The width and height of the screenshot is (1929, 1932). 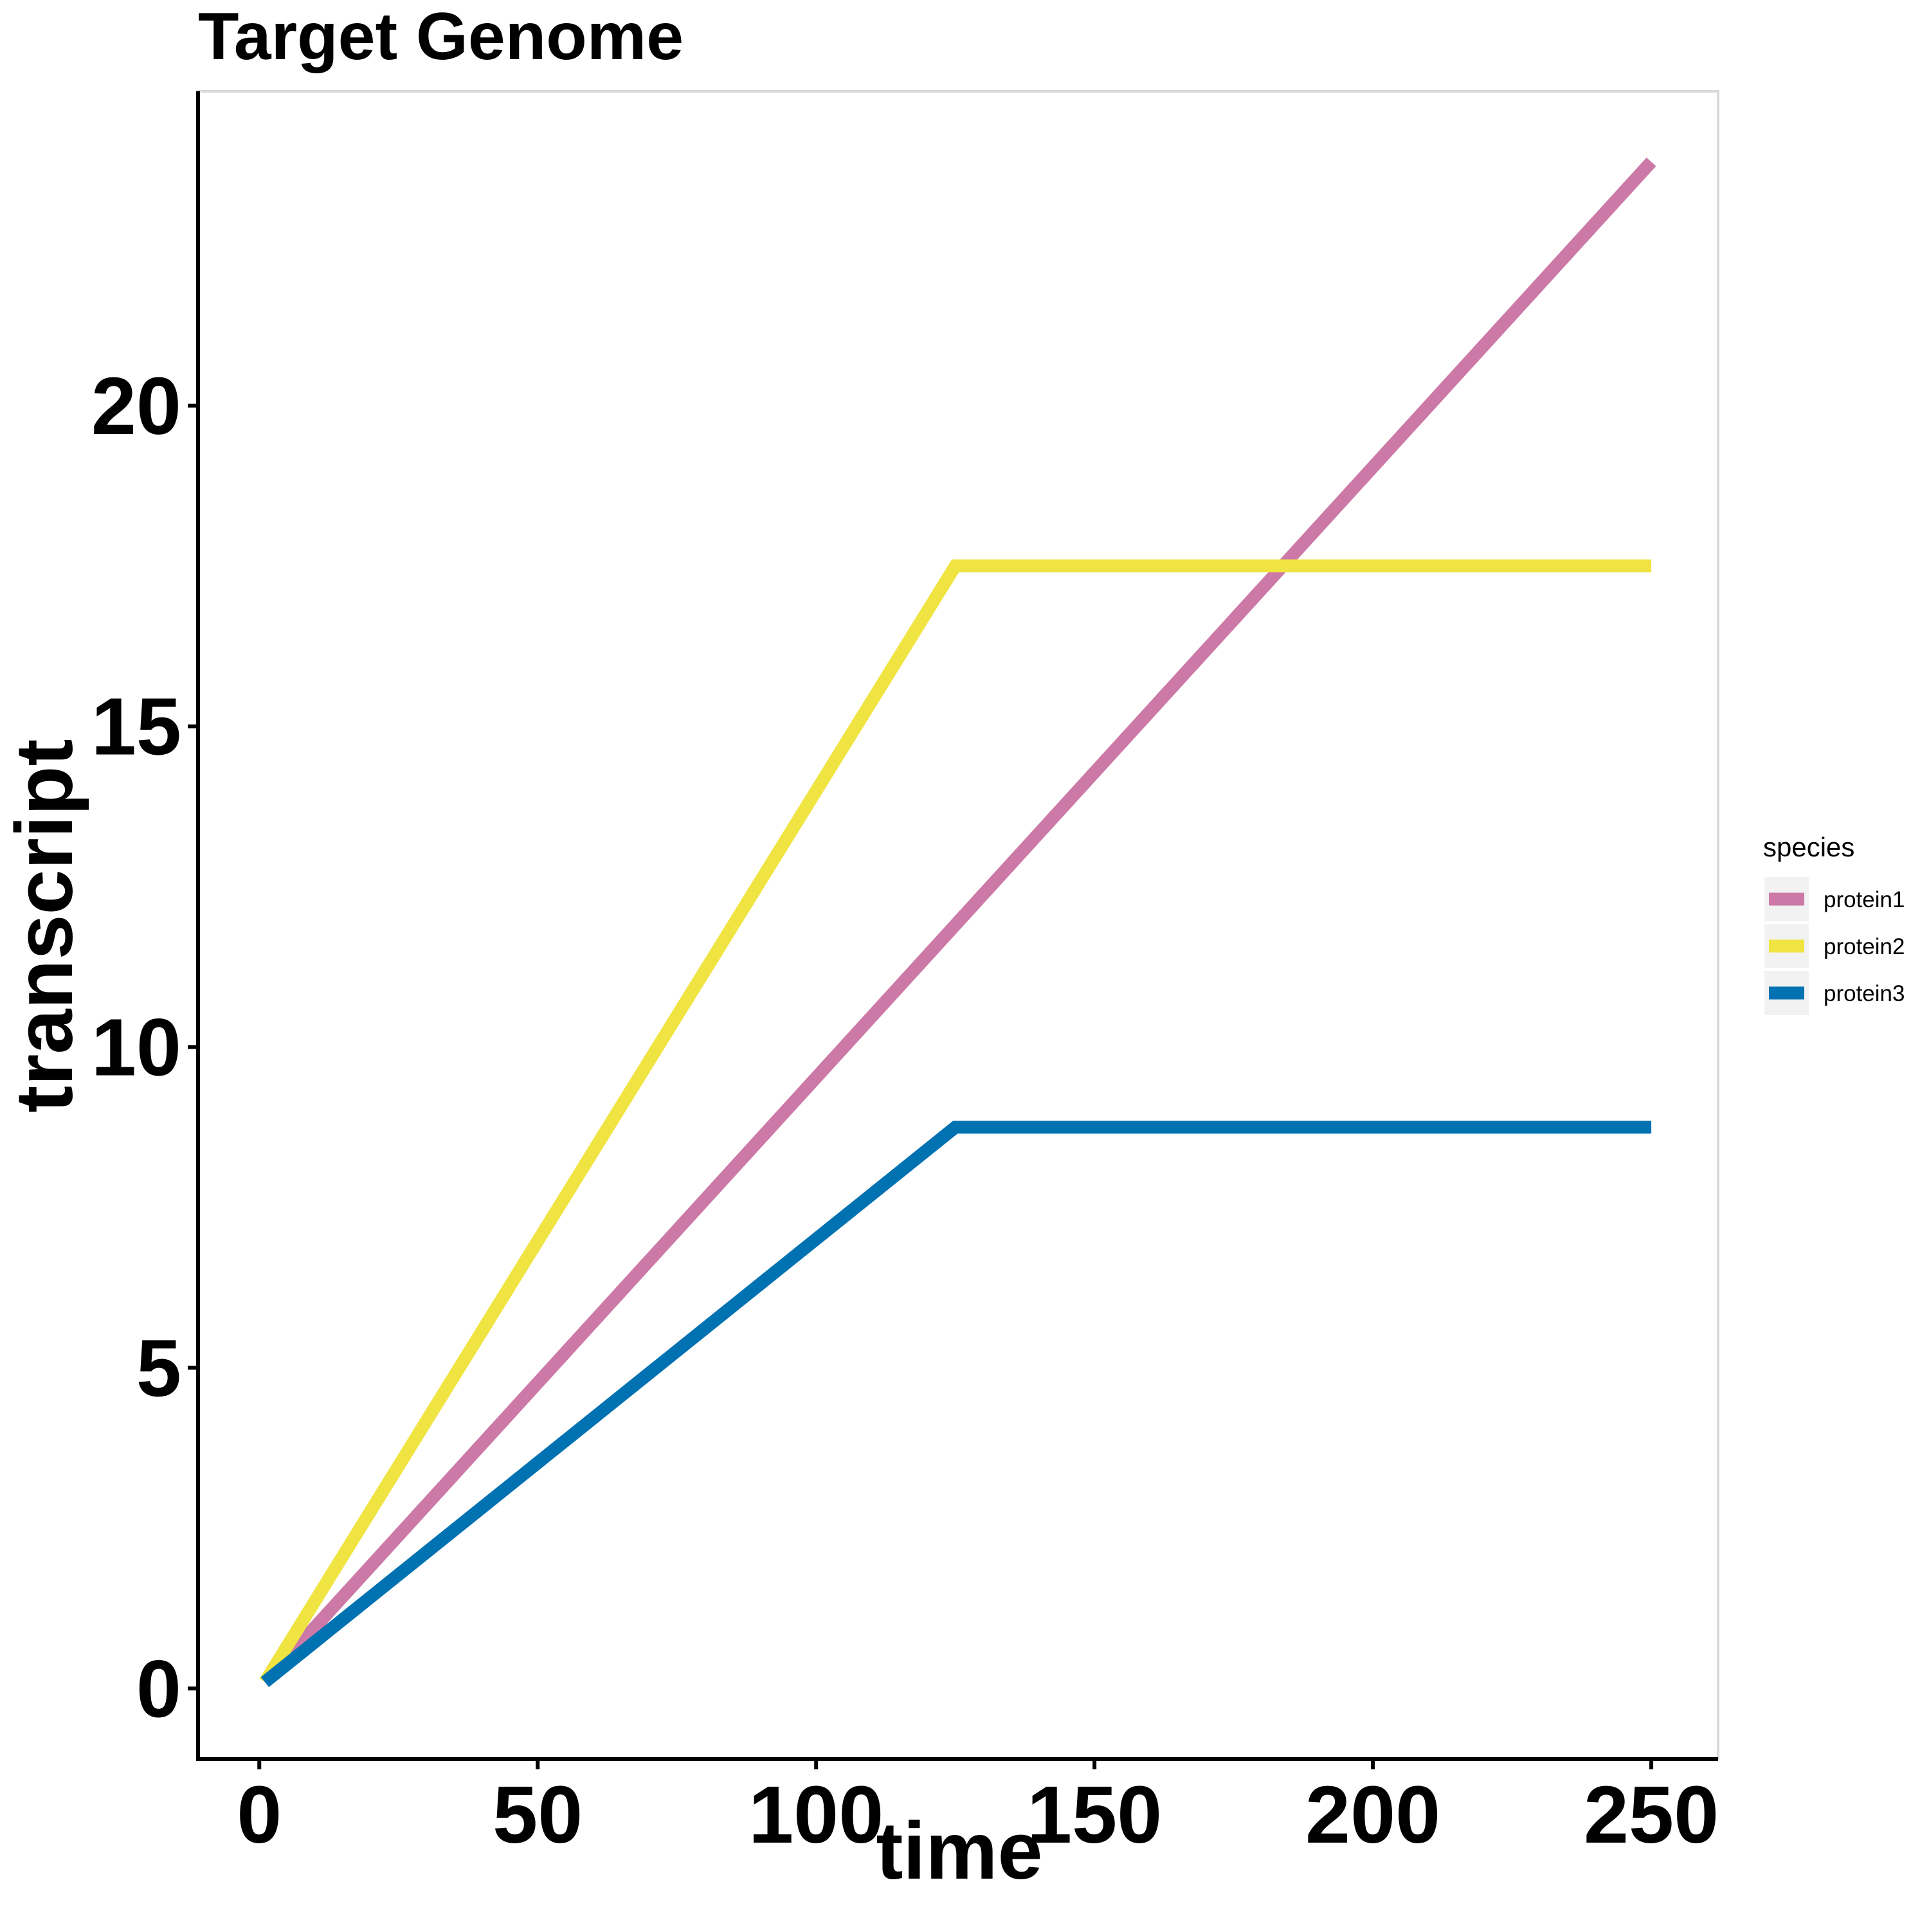 What do you see at coordinates (158, 1688) in the screenshot?
I see `y-tick-label: 0` at bounding box center [158, 1688].